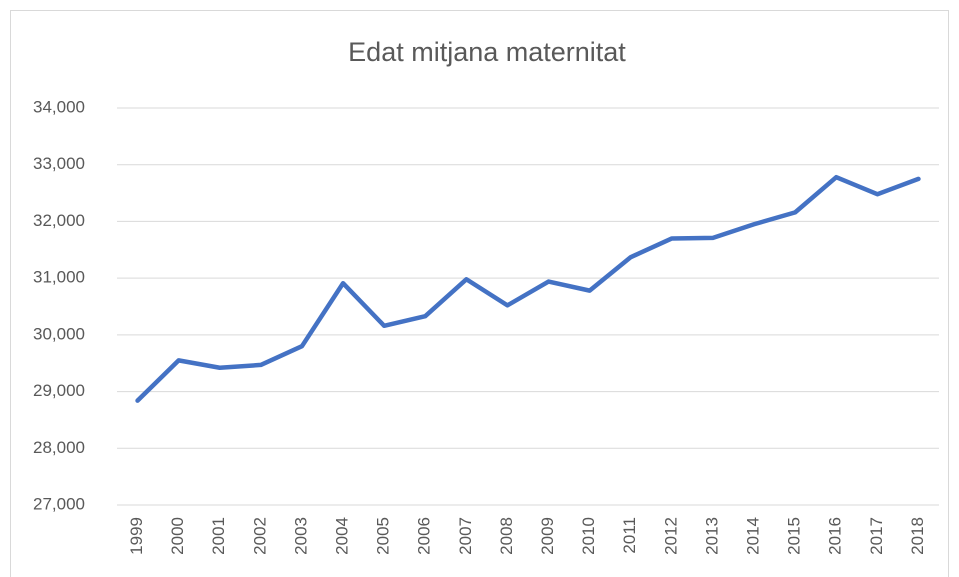 Image resolution: width=959 pixels, height=577 pixels. What do you see at coordinates (59, 220) in the screenshot?
I see `y-tick-label: 32,000` at bounding box center [59, 220].